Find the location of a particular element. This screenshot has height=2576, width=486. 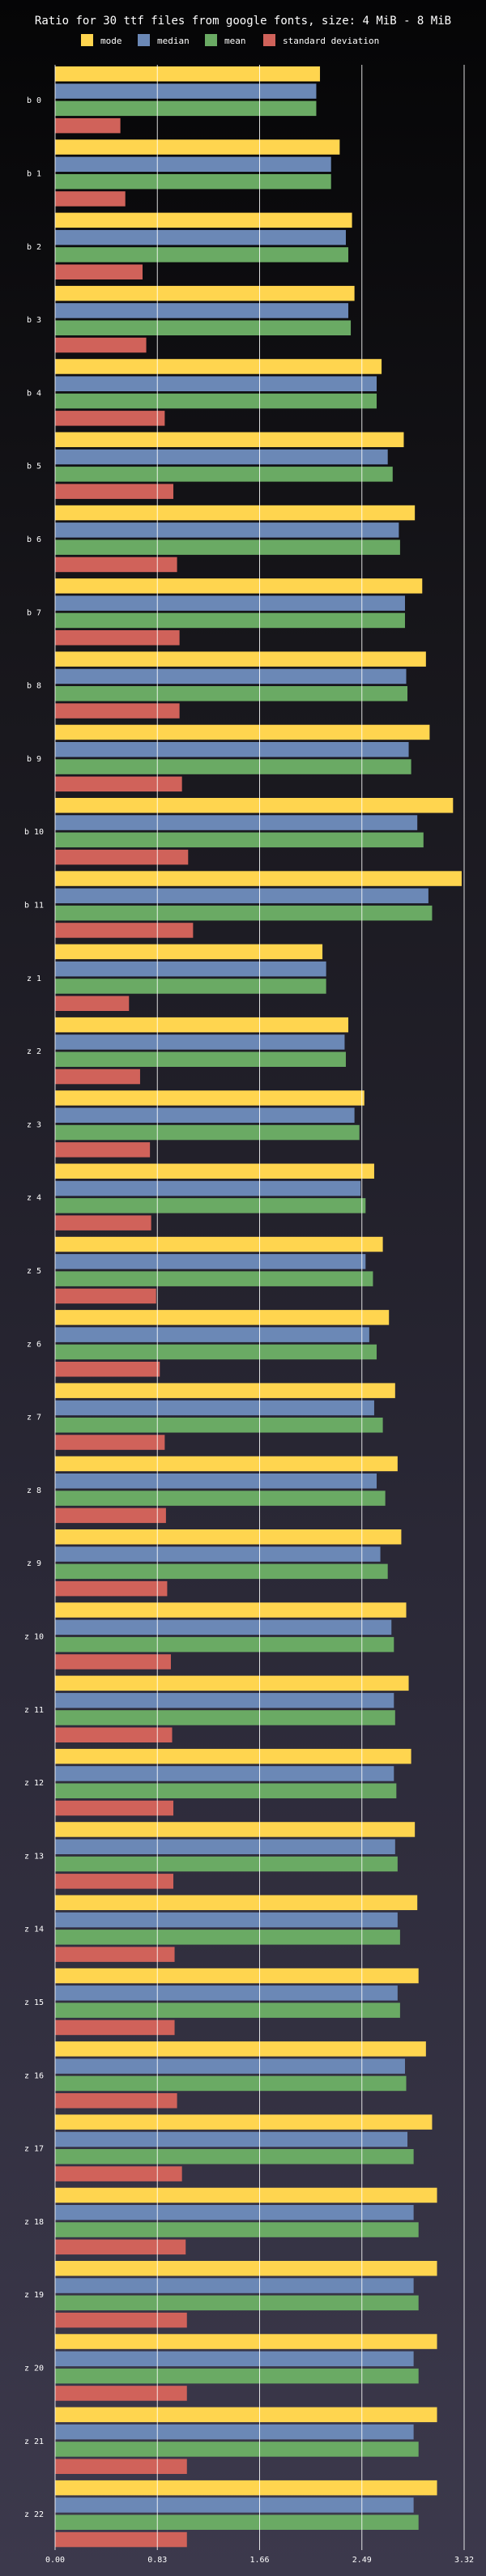

category-label: z 17 is located at coordinates (34, 2150).